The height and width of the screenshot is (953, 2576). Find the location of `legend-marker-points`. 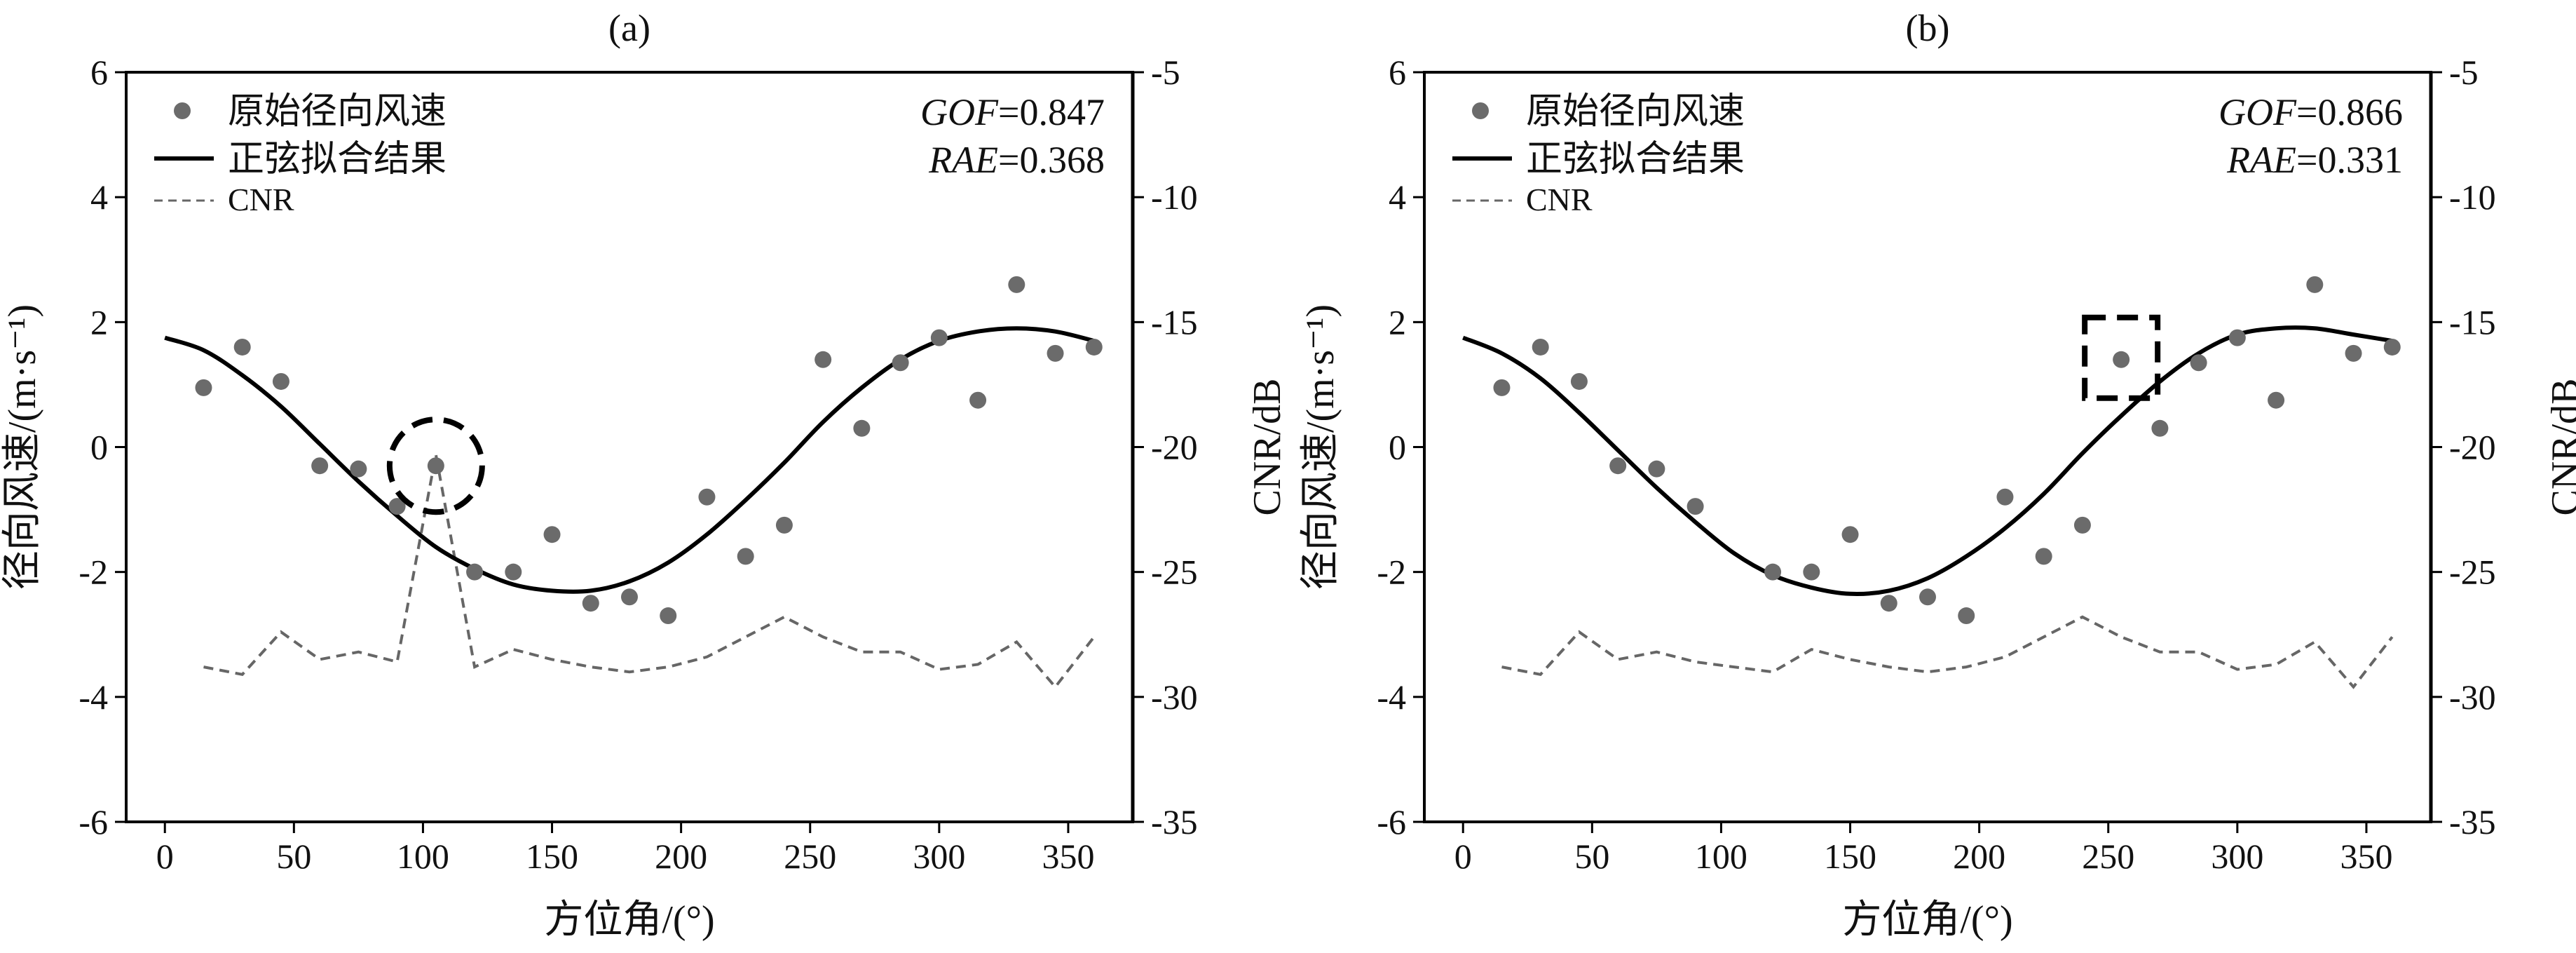

legend-marker-points is located at coordinates (1480, 111).